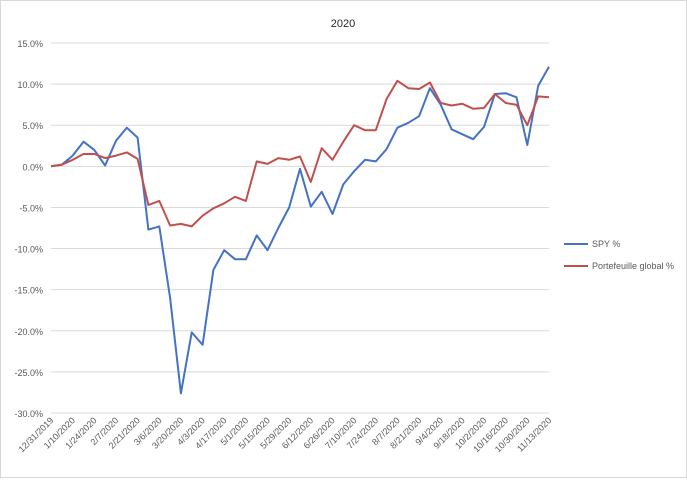  Describe the element at coordinates (30, 44) in the screenshot. I see `y-tick-label: 15.0%` at that location.